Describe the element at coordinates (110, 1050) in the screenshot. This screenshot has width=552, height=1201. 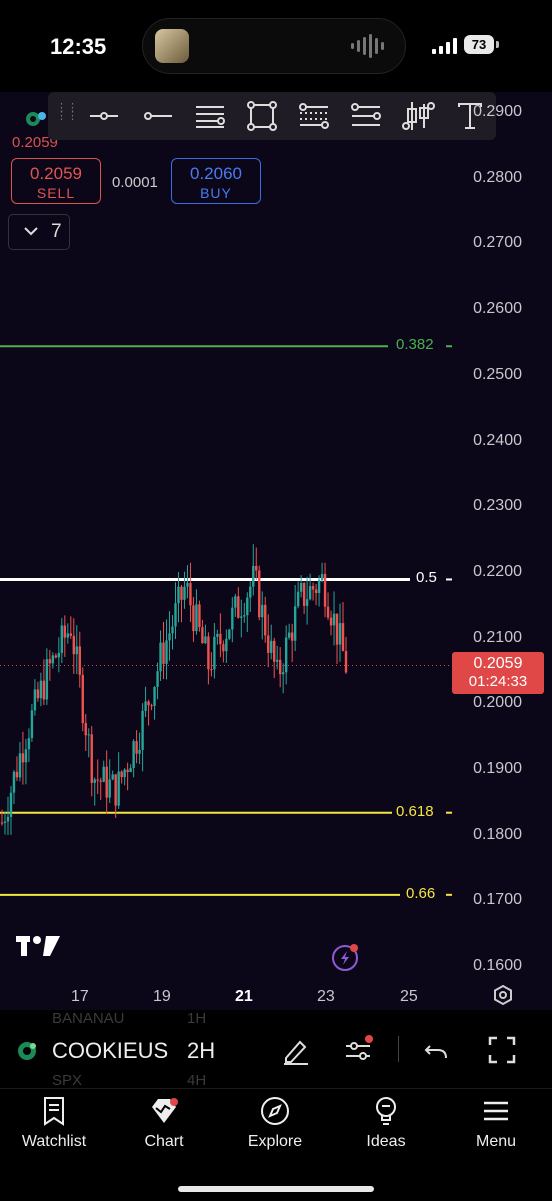
I see `symbol-selector: COOKIEUS` at that location.